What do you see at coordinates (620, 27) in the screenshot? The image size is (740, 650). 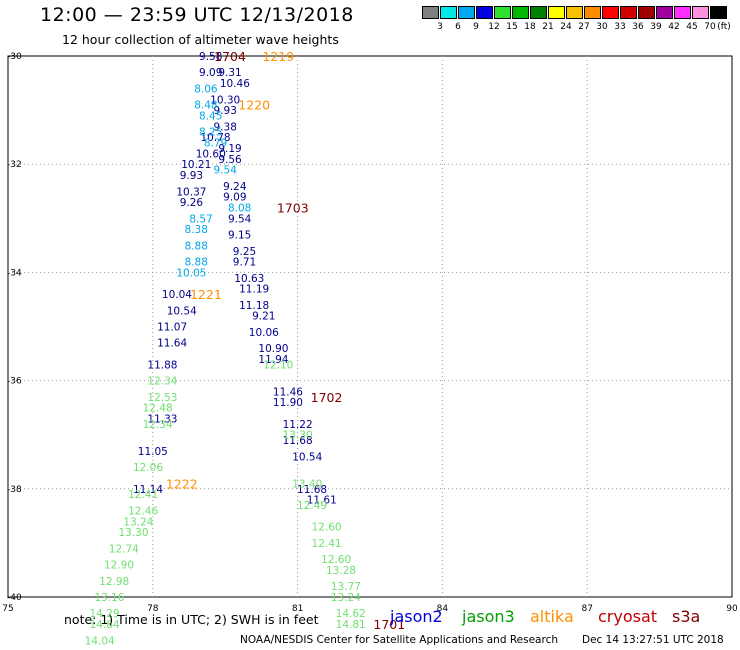 I see `scale-label: 33` at bounding box center [620, 27].